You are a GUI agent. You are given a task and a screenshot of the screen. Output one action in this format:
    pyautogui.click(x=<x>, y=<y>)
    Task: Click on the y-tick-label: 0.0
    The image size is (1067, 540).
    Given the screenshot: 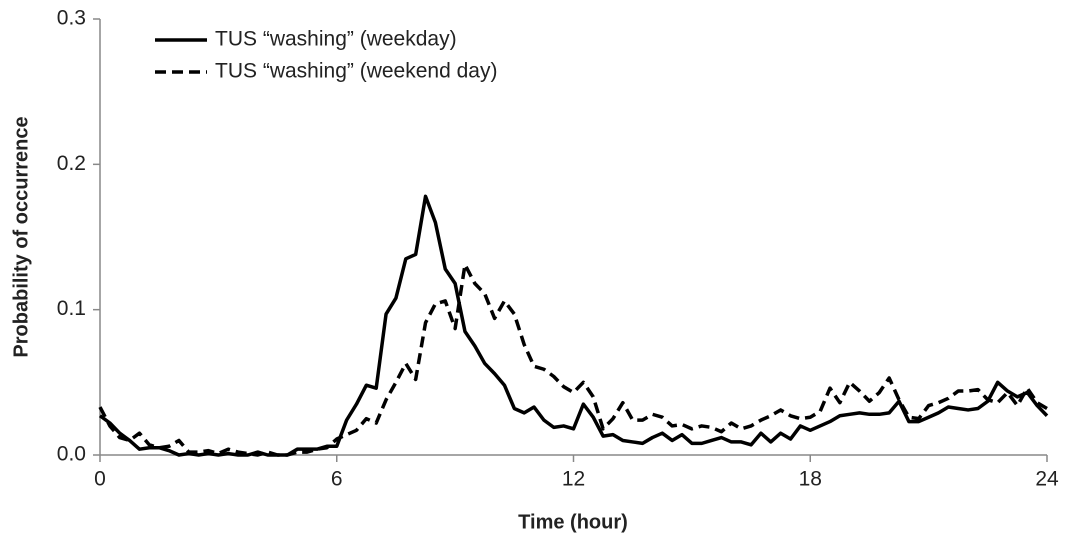 What is the action you would take?
    pyautogui.click(x=71, y=454)
    